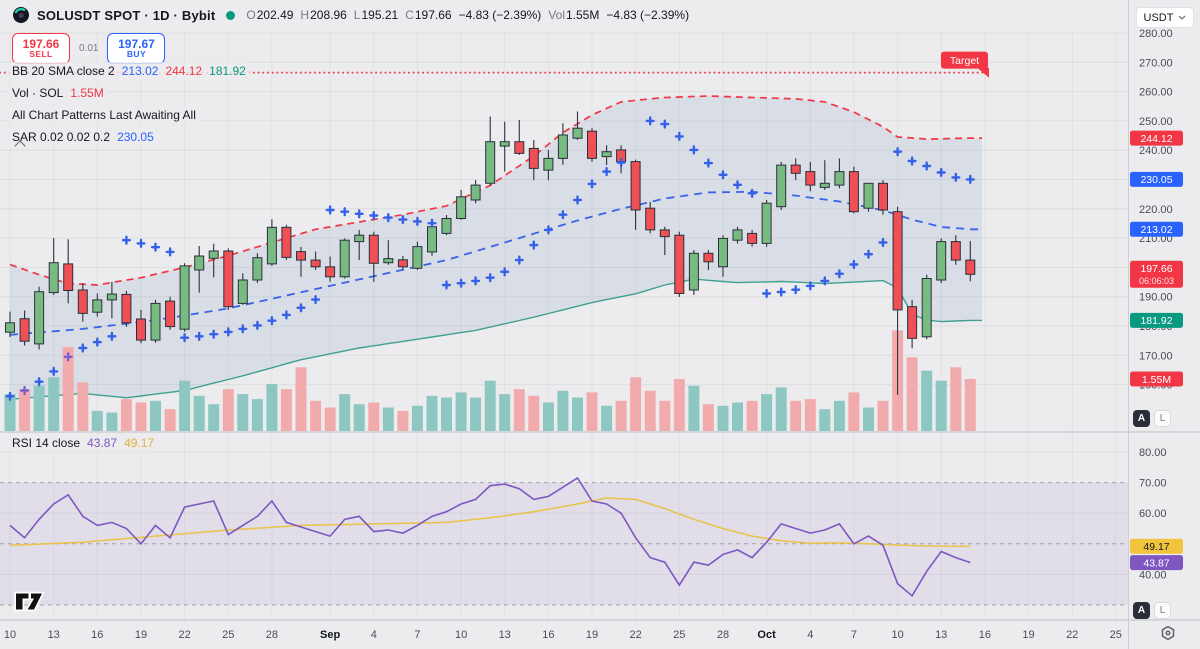  What do you see at coordinates (500, 15) in the screenshot?
I see `change-value: −4.83 (−2.39%)` at bounding box center [500, 15].